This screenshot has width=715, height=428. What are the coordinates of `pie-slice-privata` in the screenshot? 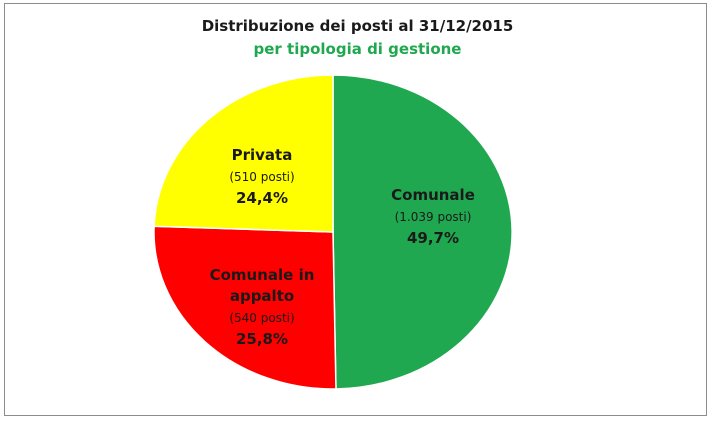 It's located at (243, 153).